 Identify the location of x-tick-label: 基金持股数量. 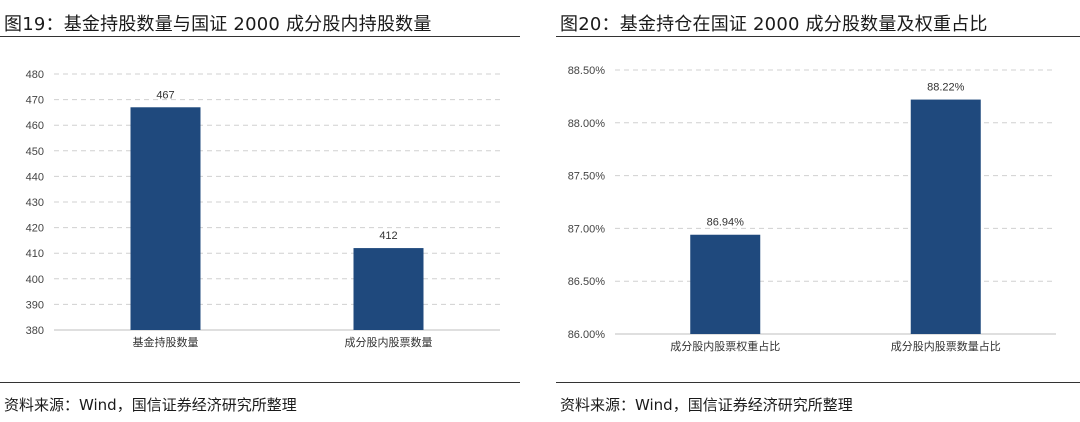
(166, 342).